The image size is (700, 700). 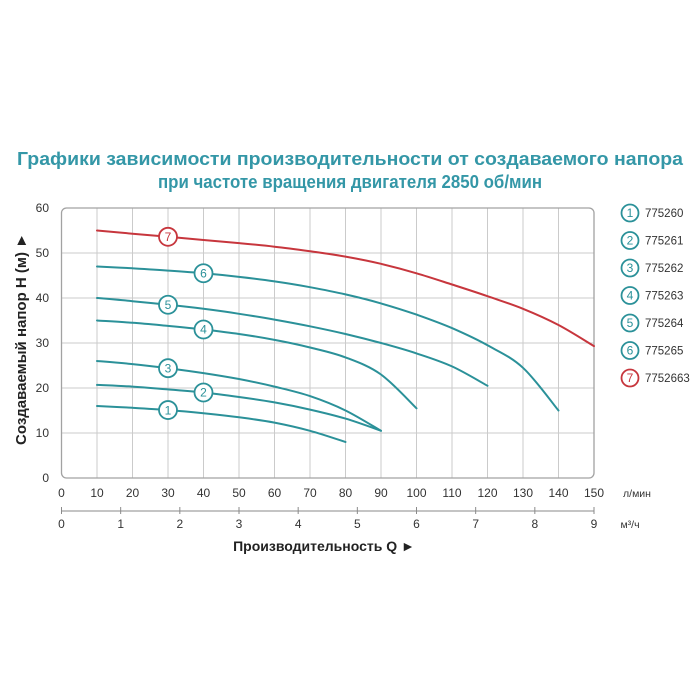 What do you see at coordinates (275, 493) in the screenshot?
I see `x-tick-label: 60` at bounding box center [275, 493].